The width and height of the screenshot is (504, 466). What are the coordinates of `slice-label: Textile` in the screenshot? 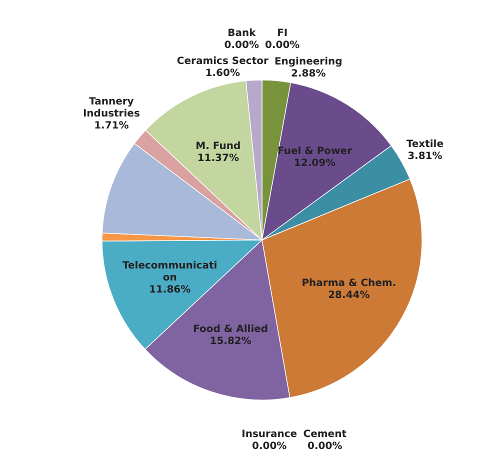 It's located at (425, 144).